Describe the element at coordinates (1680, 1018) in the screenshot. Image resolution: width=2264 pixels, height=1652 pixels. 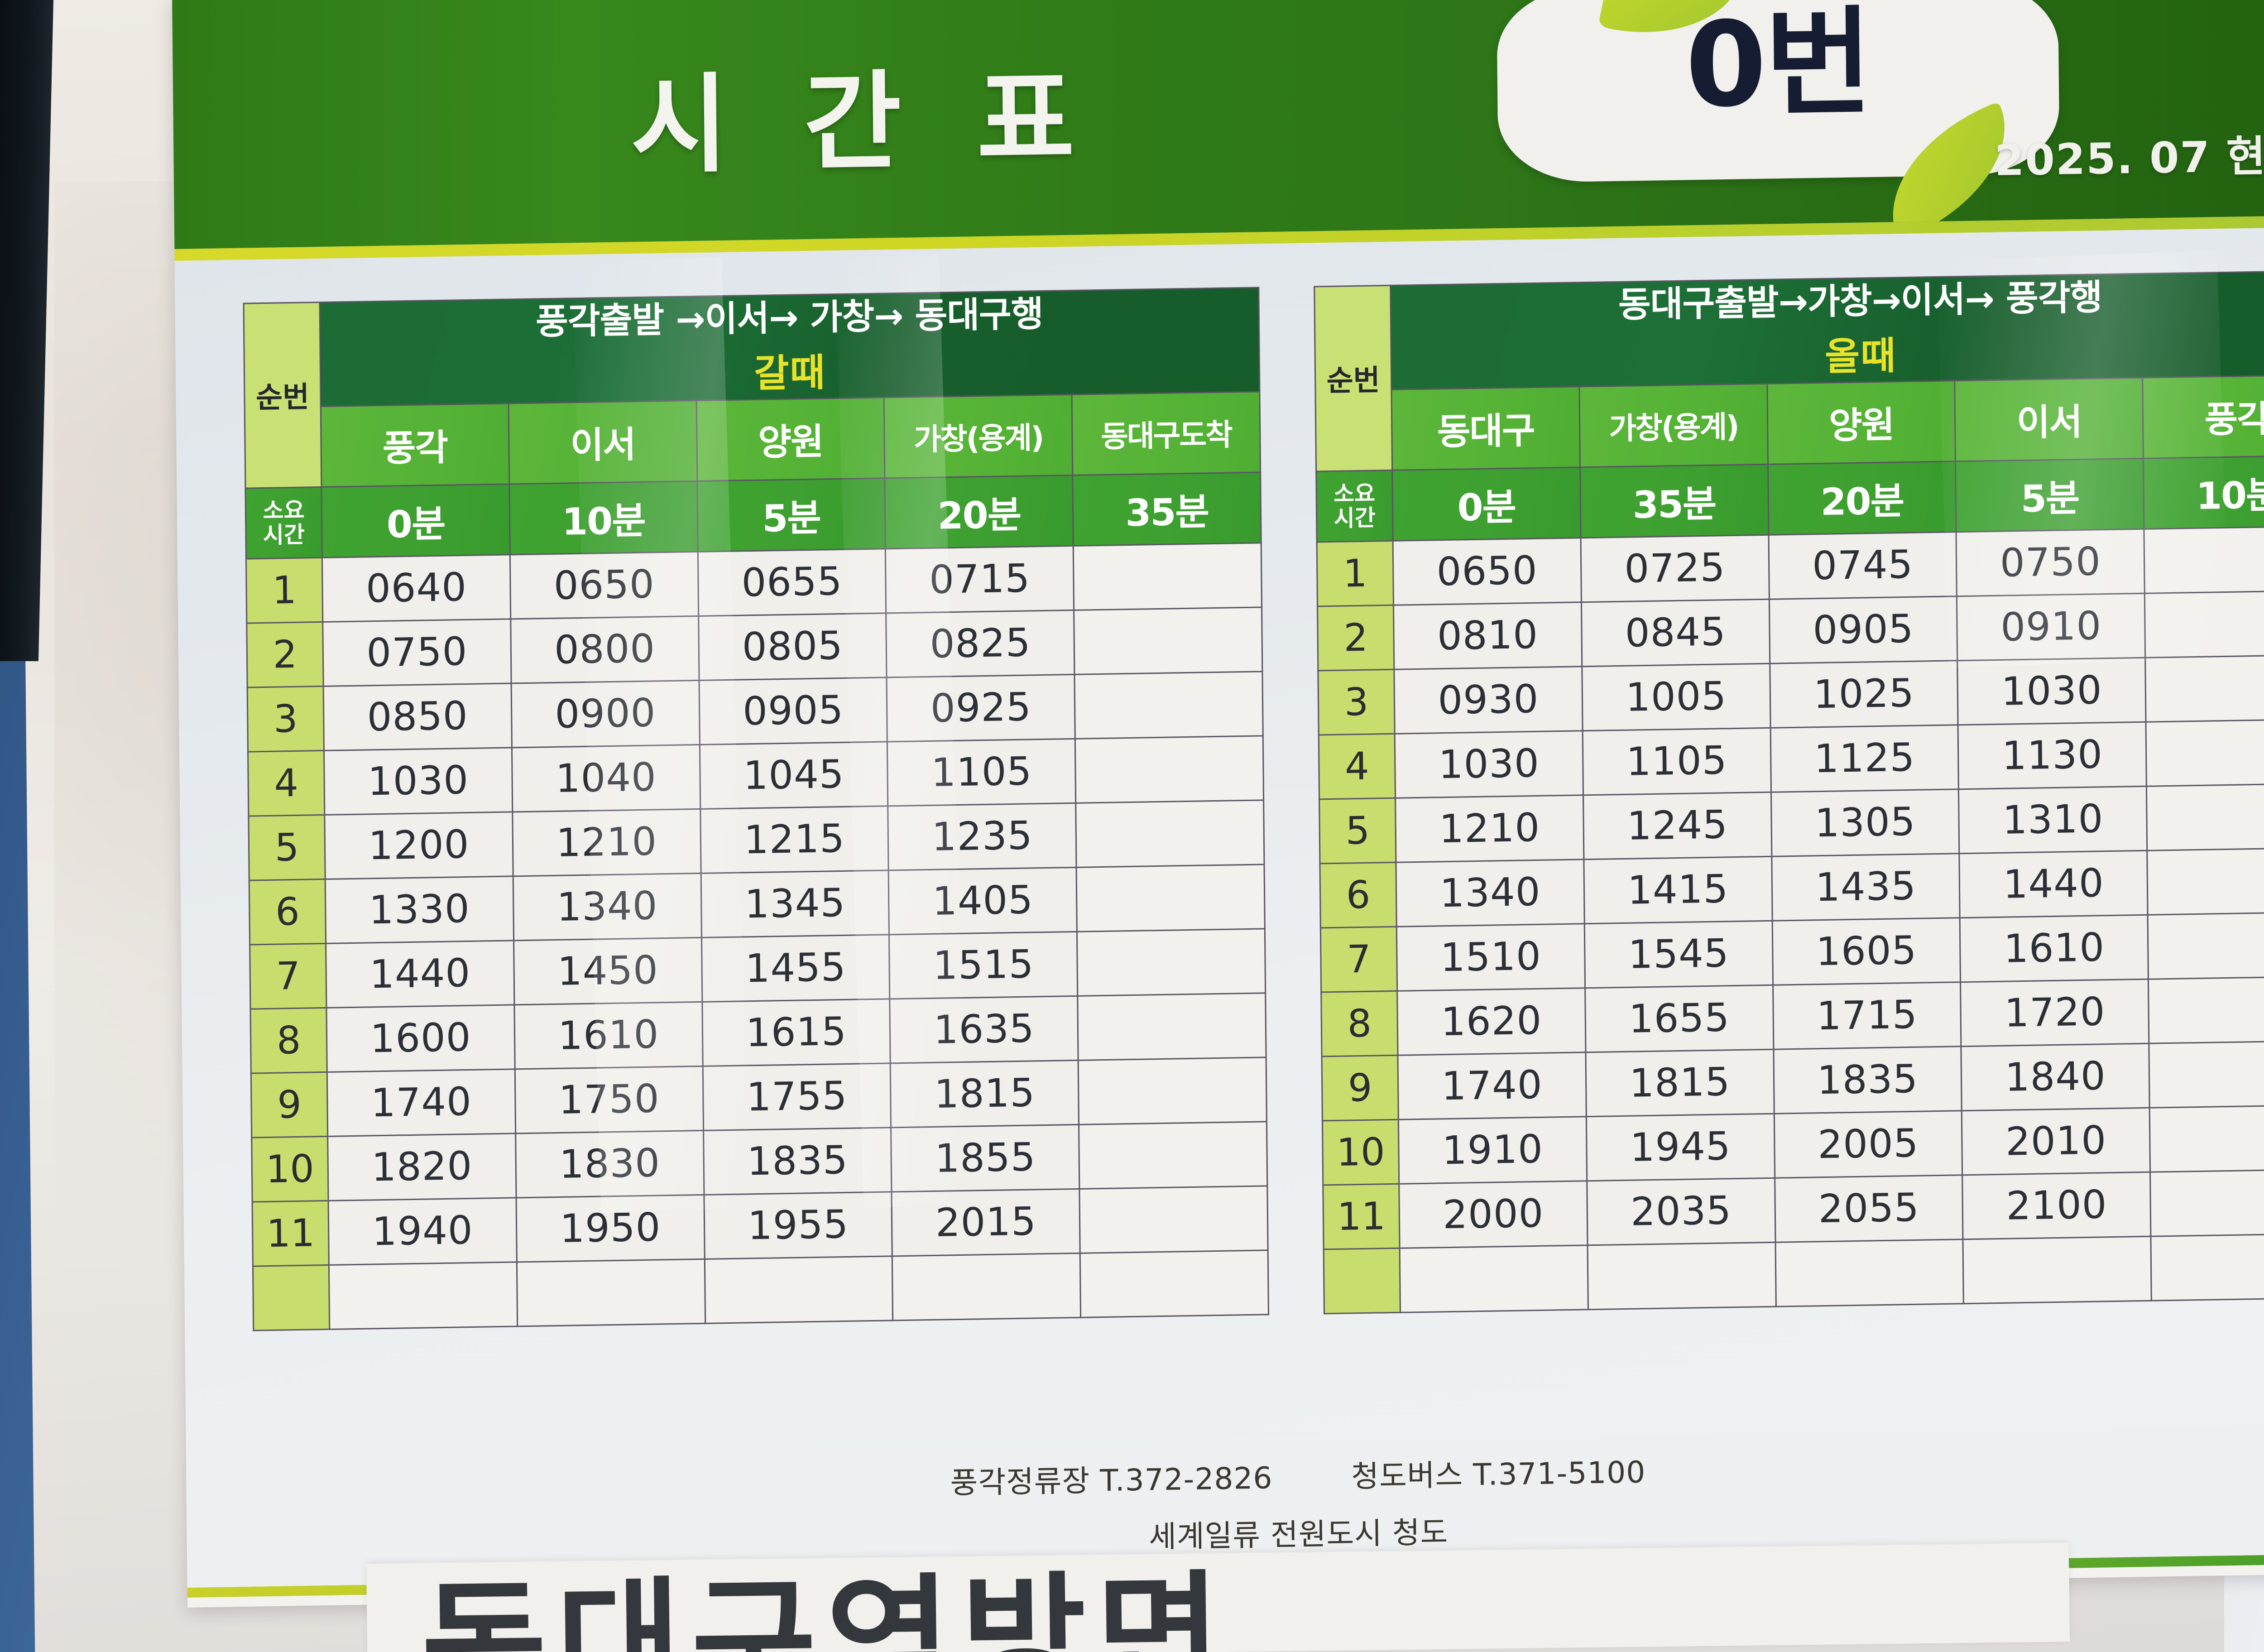
I see `departure-time-cell: 1655` at that location.